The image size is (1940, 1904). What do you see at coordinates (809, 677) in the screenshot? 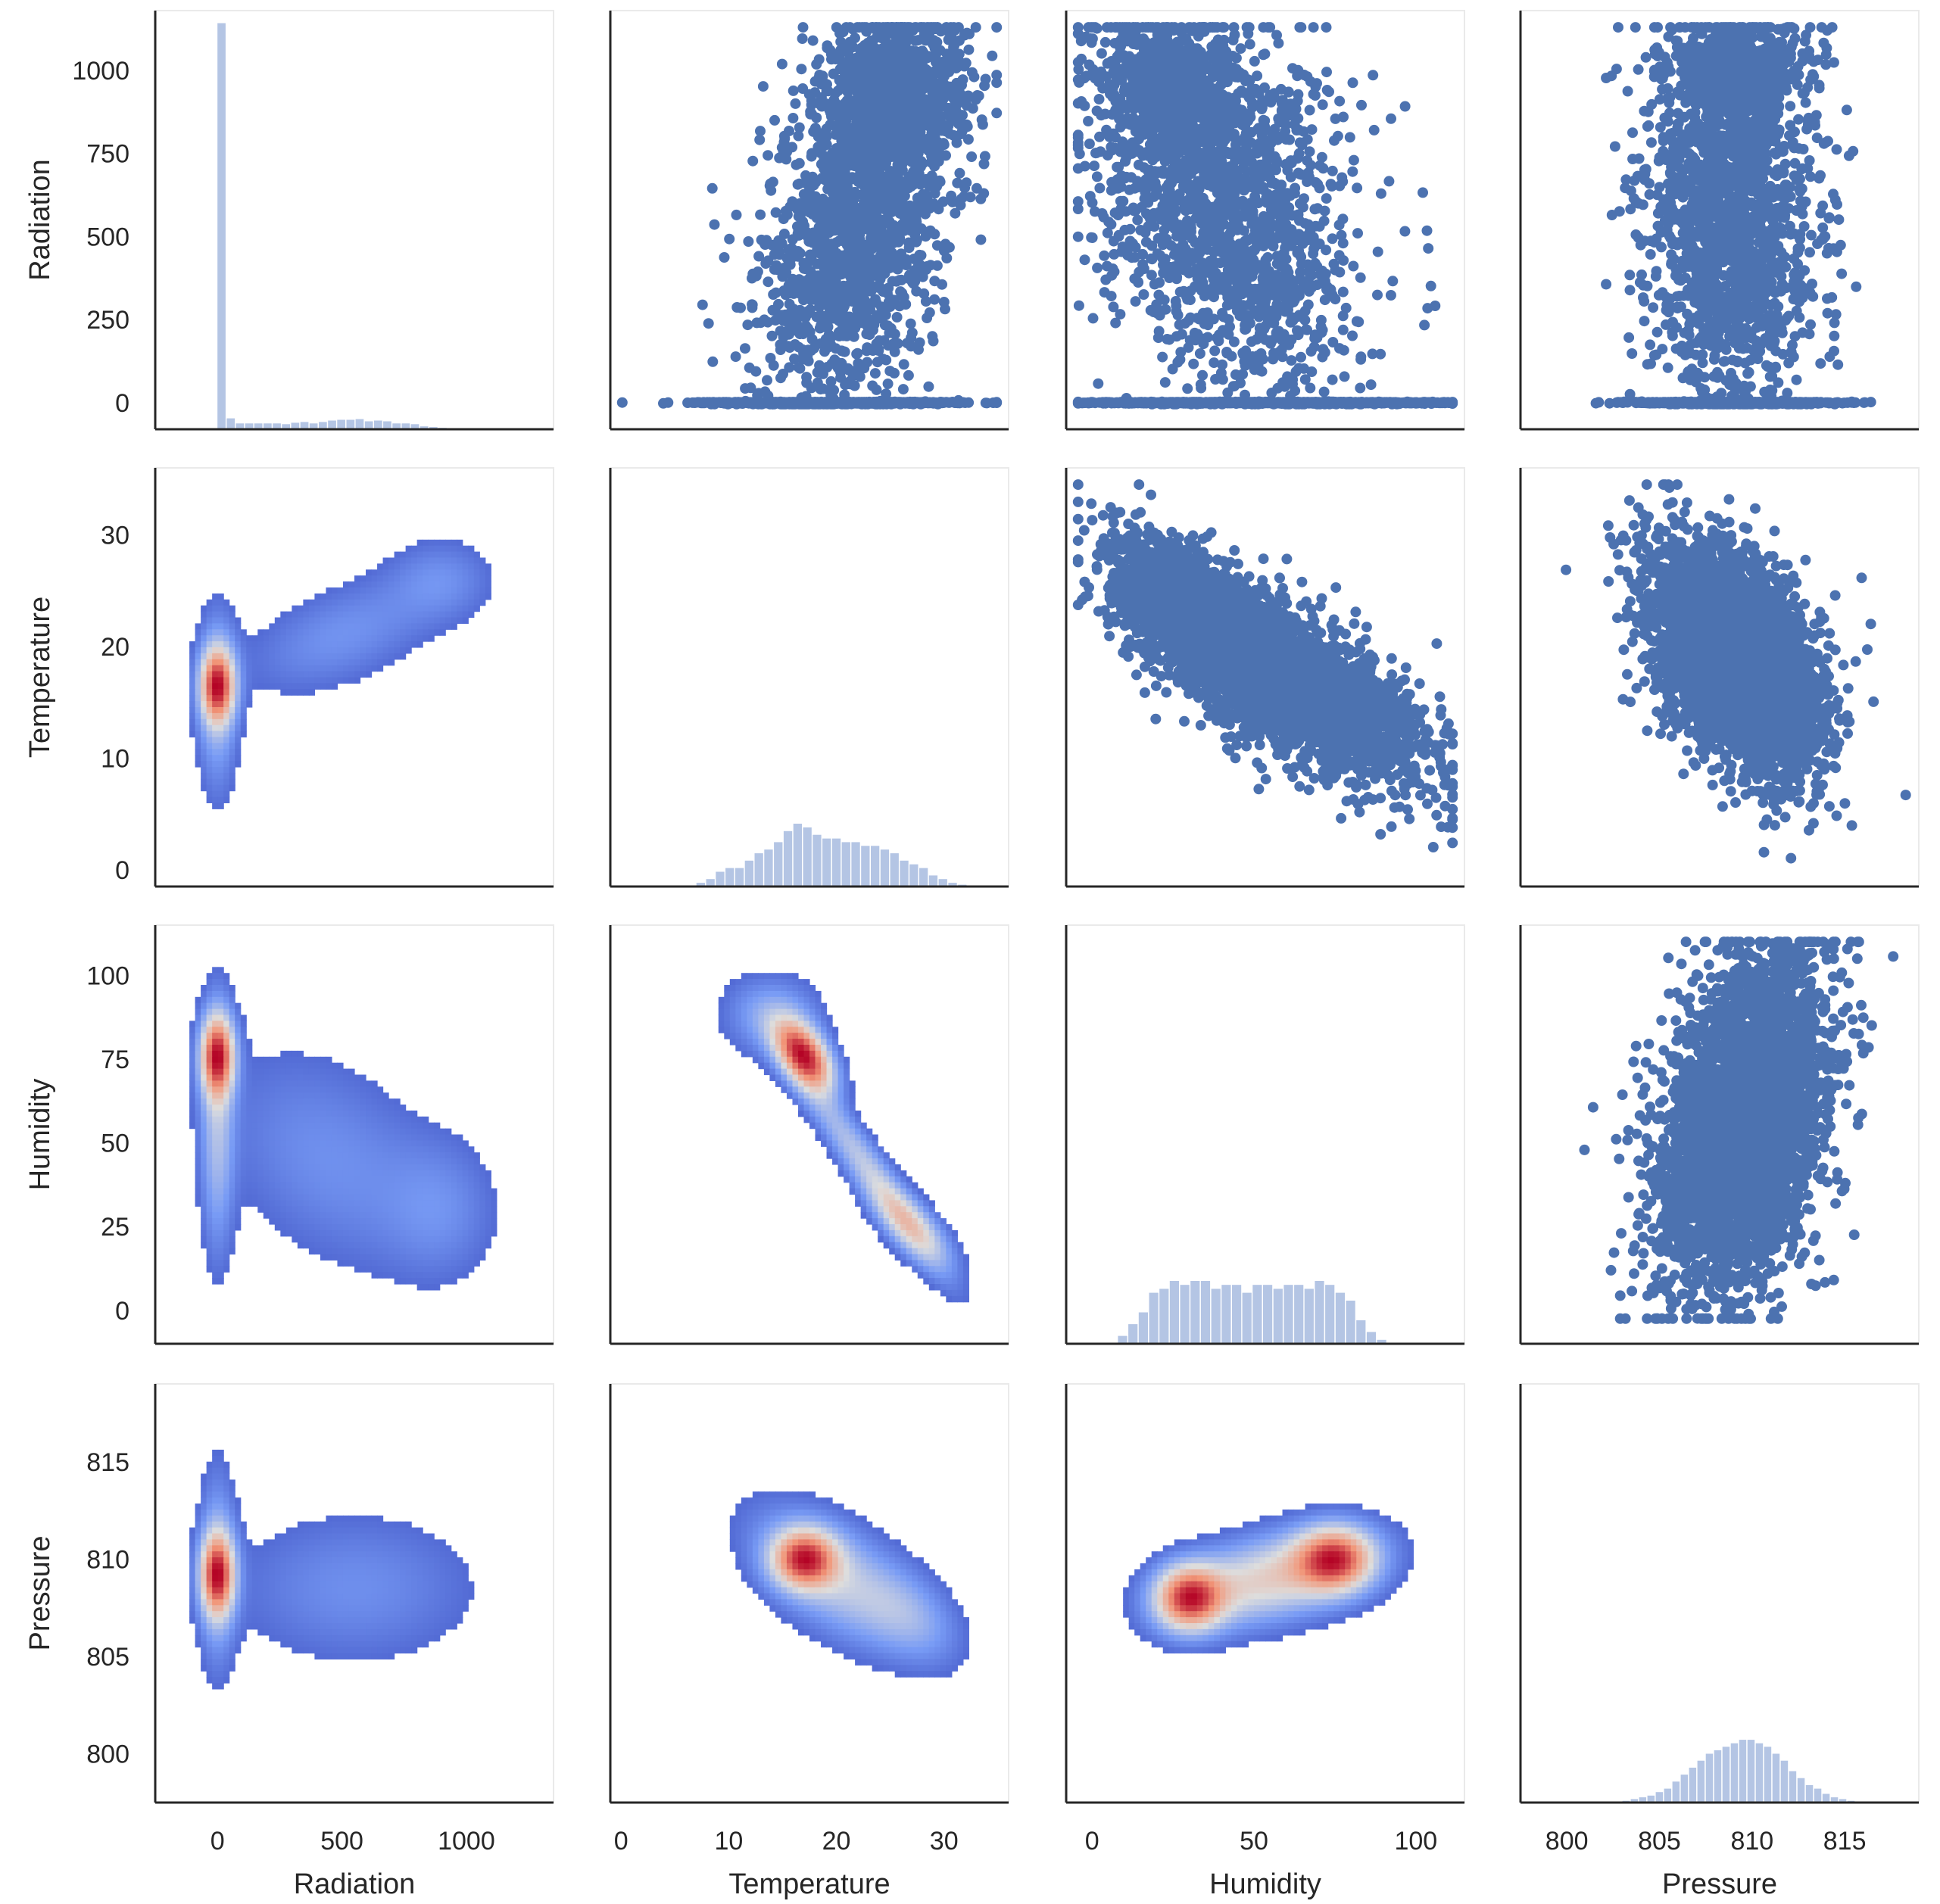
I see `panel-frame` at bounding box center [809, 677].